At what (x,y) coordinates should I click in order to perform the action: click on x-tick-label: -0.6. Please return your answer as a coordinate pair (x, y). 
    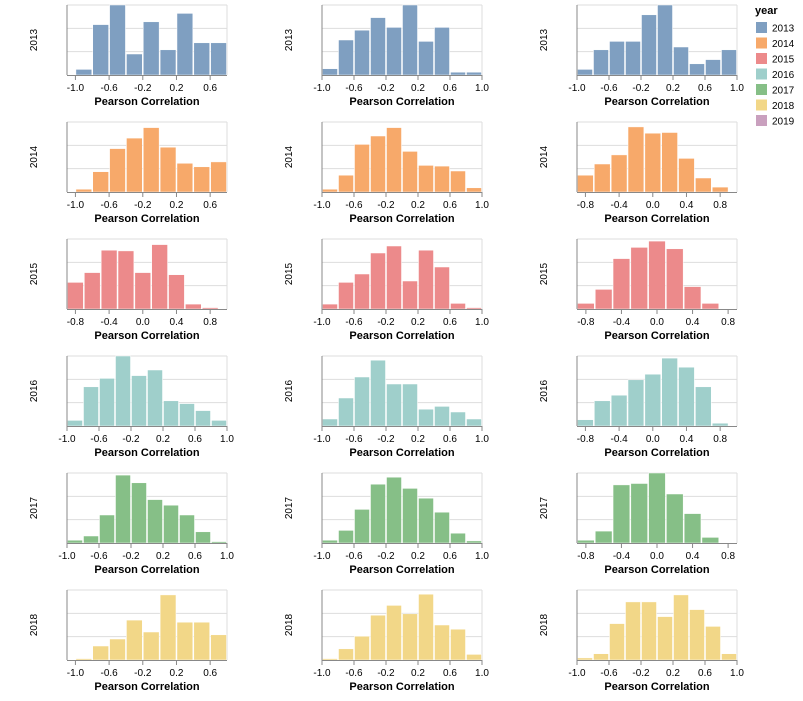
    Looking at the image, I should click on (354, 673).